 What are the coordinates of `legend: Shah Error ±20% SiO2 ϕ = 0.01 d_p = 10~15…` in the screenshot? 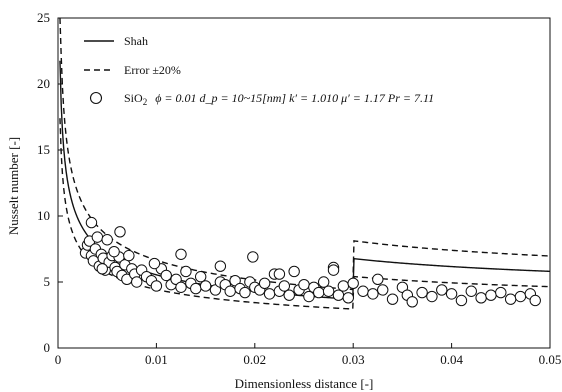 It's located at (259, 70).